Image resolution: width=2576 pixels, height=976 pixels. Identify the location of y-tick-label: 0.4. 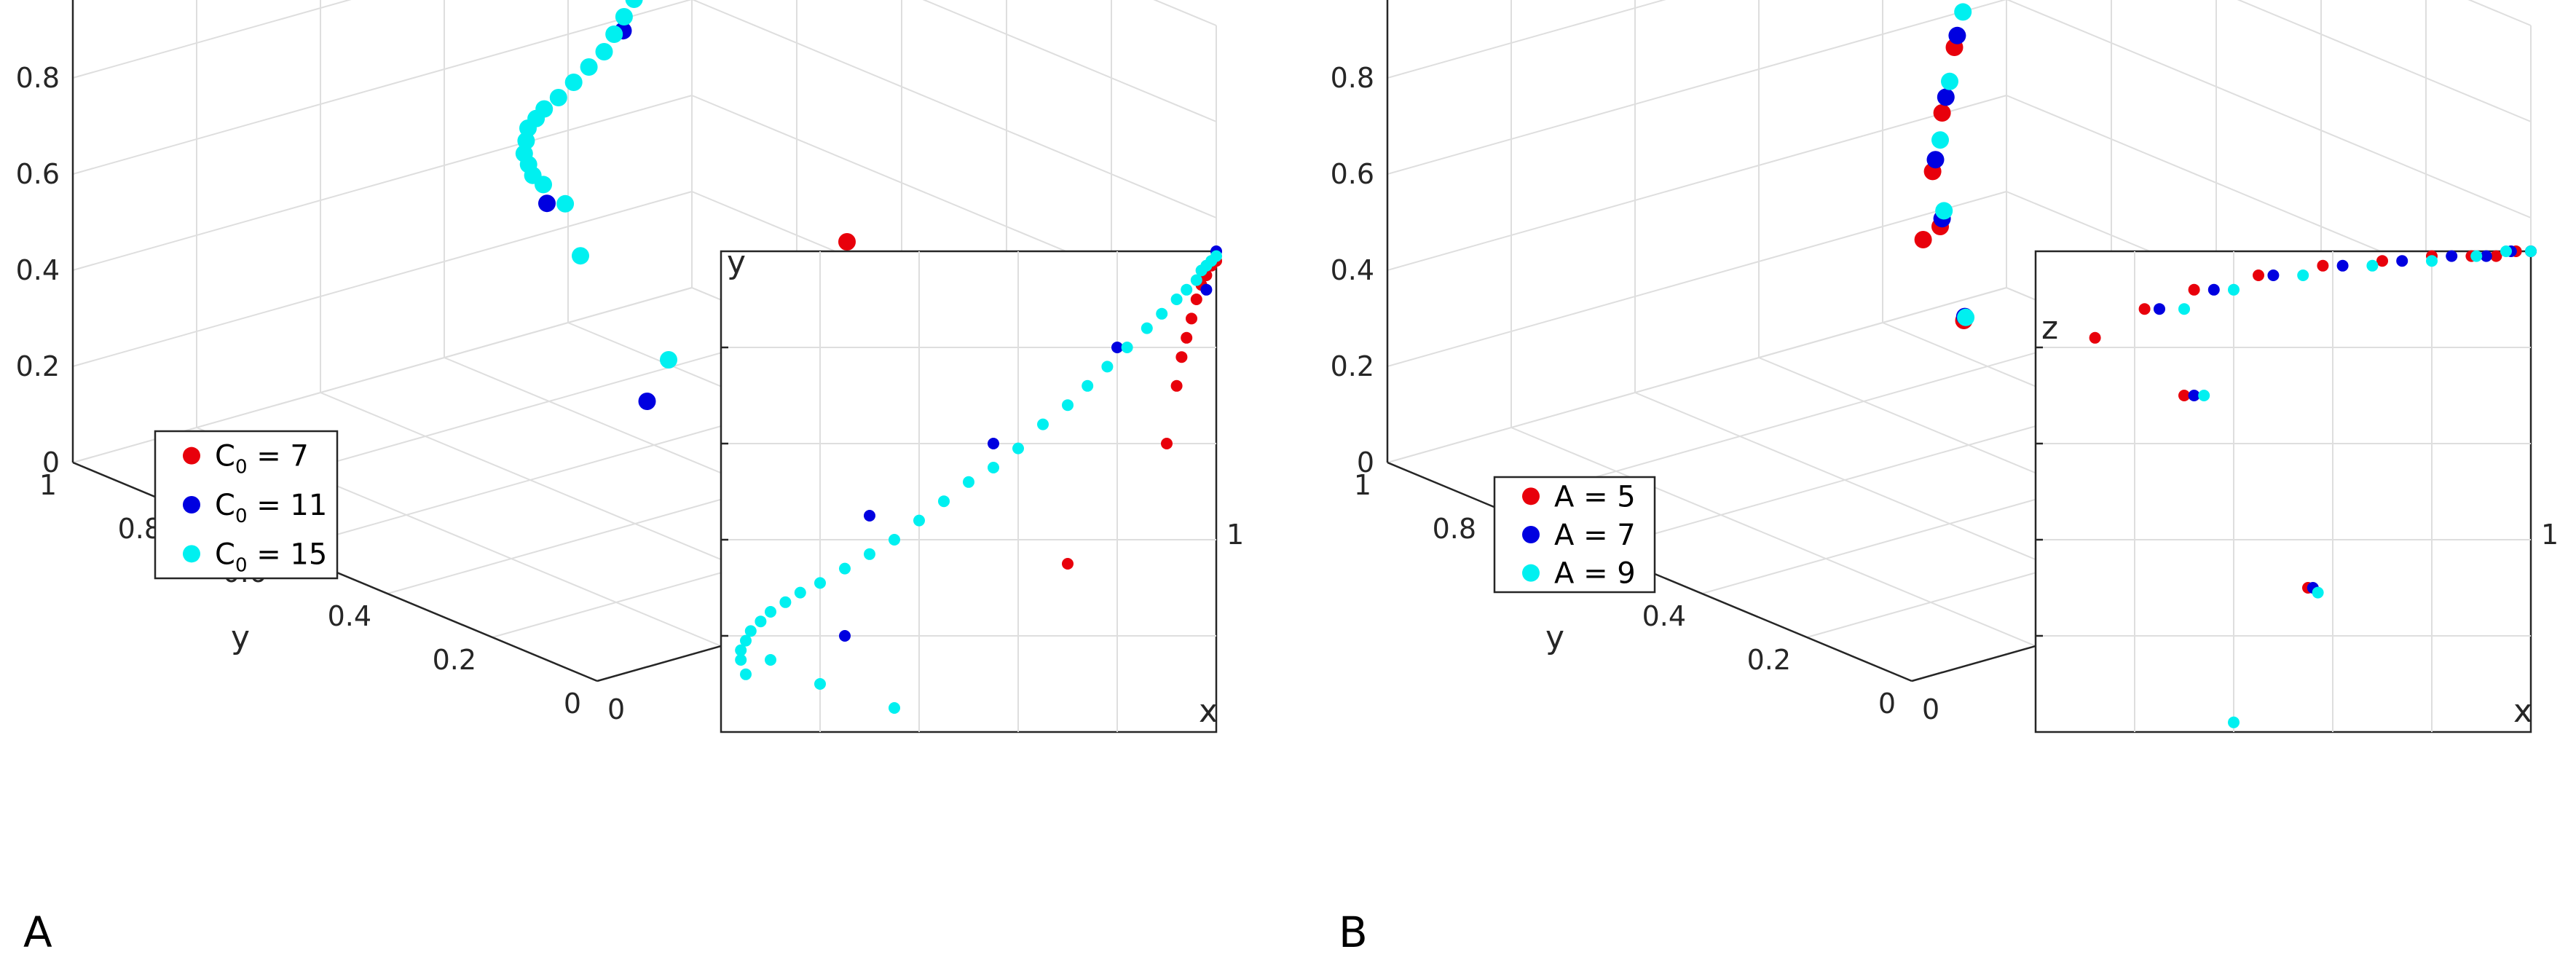
(349, 616).